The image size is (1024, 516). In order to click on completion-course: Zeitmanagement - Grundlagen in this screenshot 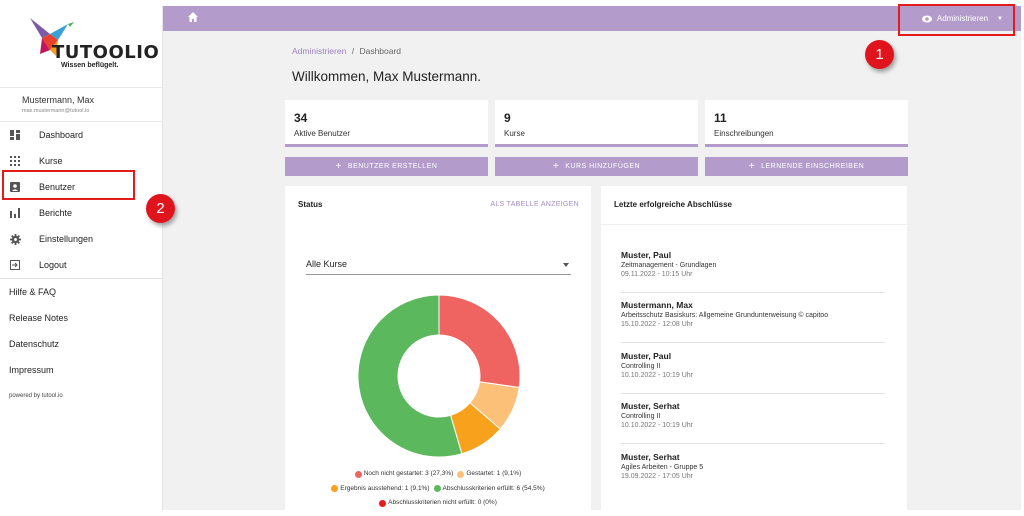, I will do `click(669, 265)`.